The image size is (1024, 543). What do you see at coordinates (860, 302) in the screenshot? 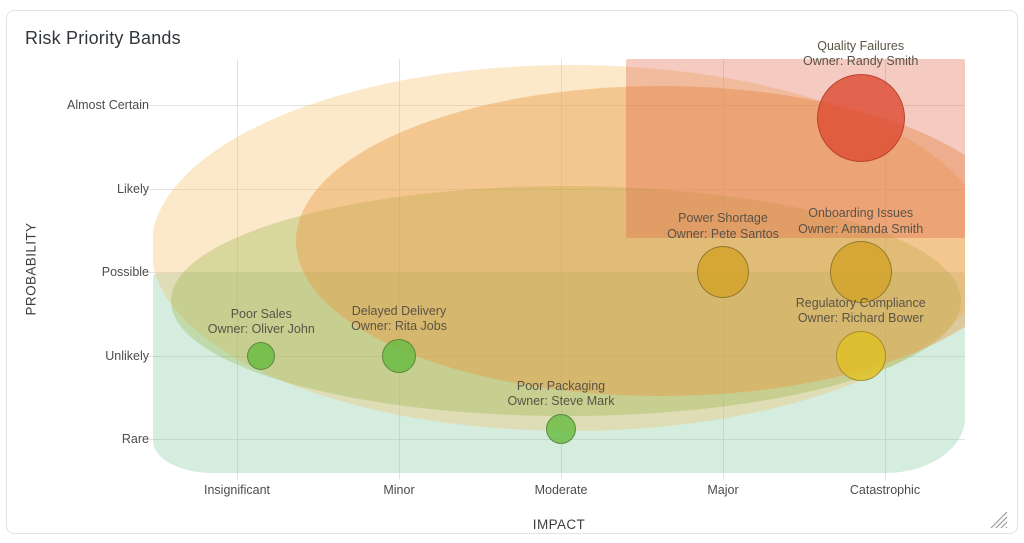
I see `bubble-label-title: Regulatory Compliance` at bounding box center [860, 302].